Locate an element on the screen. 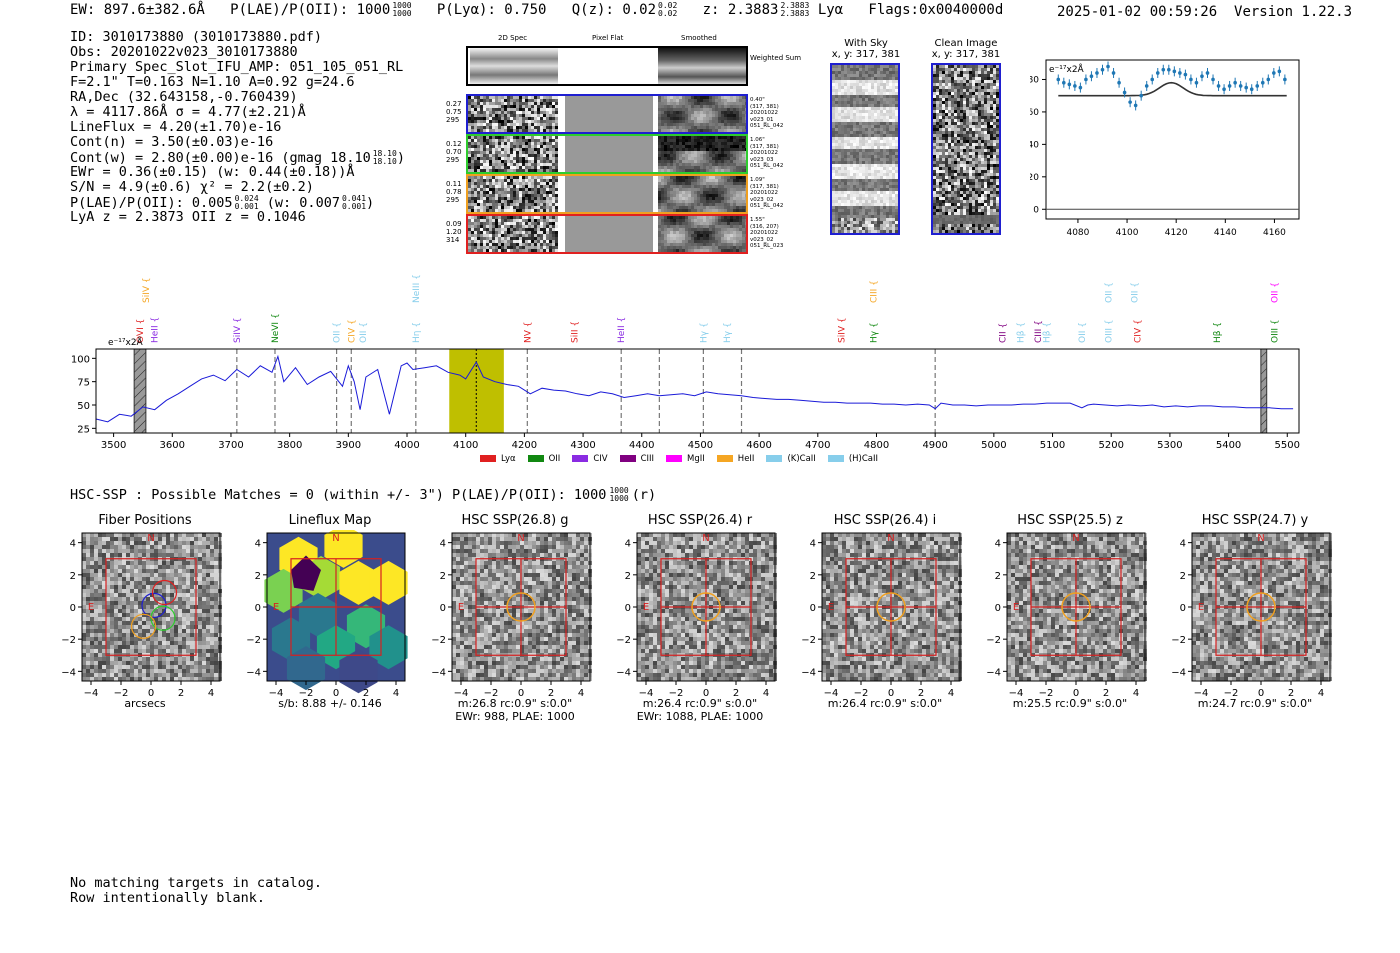 The width and height of the screenshot is (1400, 953). cutout-right-value: v023_01 is located at coordinates (762, 119).